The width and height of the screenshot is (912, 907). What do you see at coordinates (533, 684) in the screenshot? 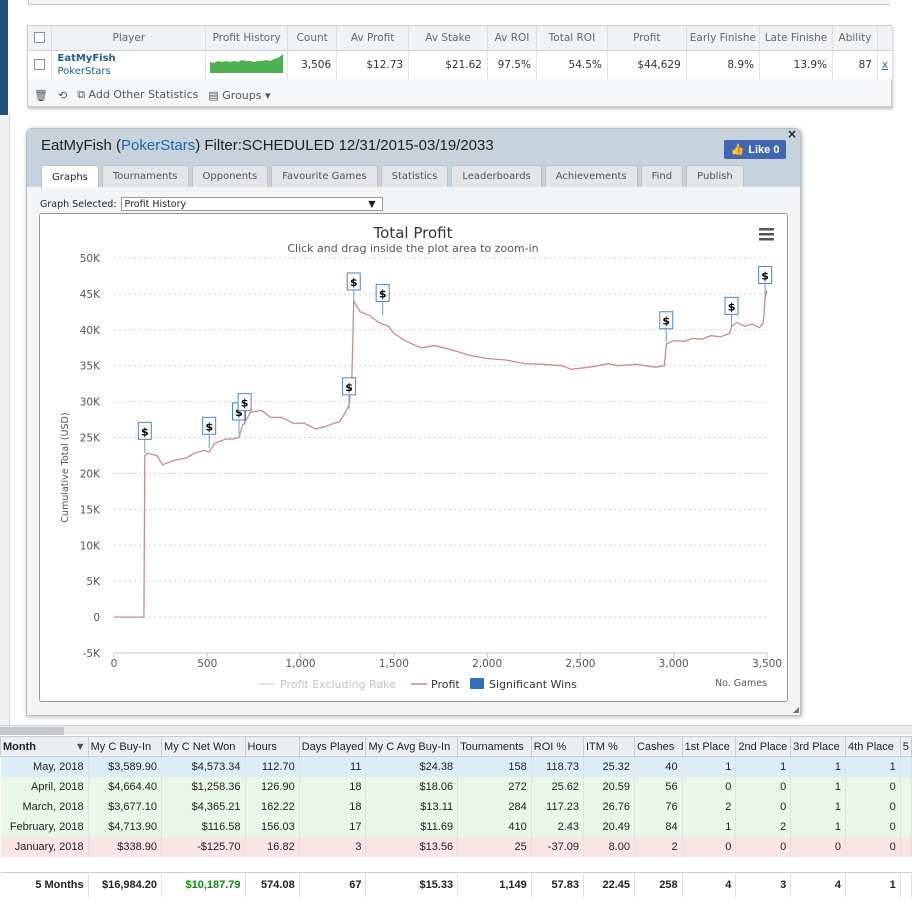
I see `legend-significant-wins: Significant Wins` at bounding box center [533, 684].